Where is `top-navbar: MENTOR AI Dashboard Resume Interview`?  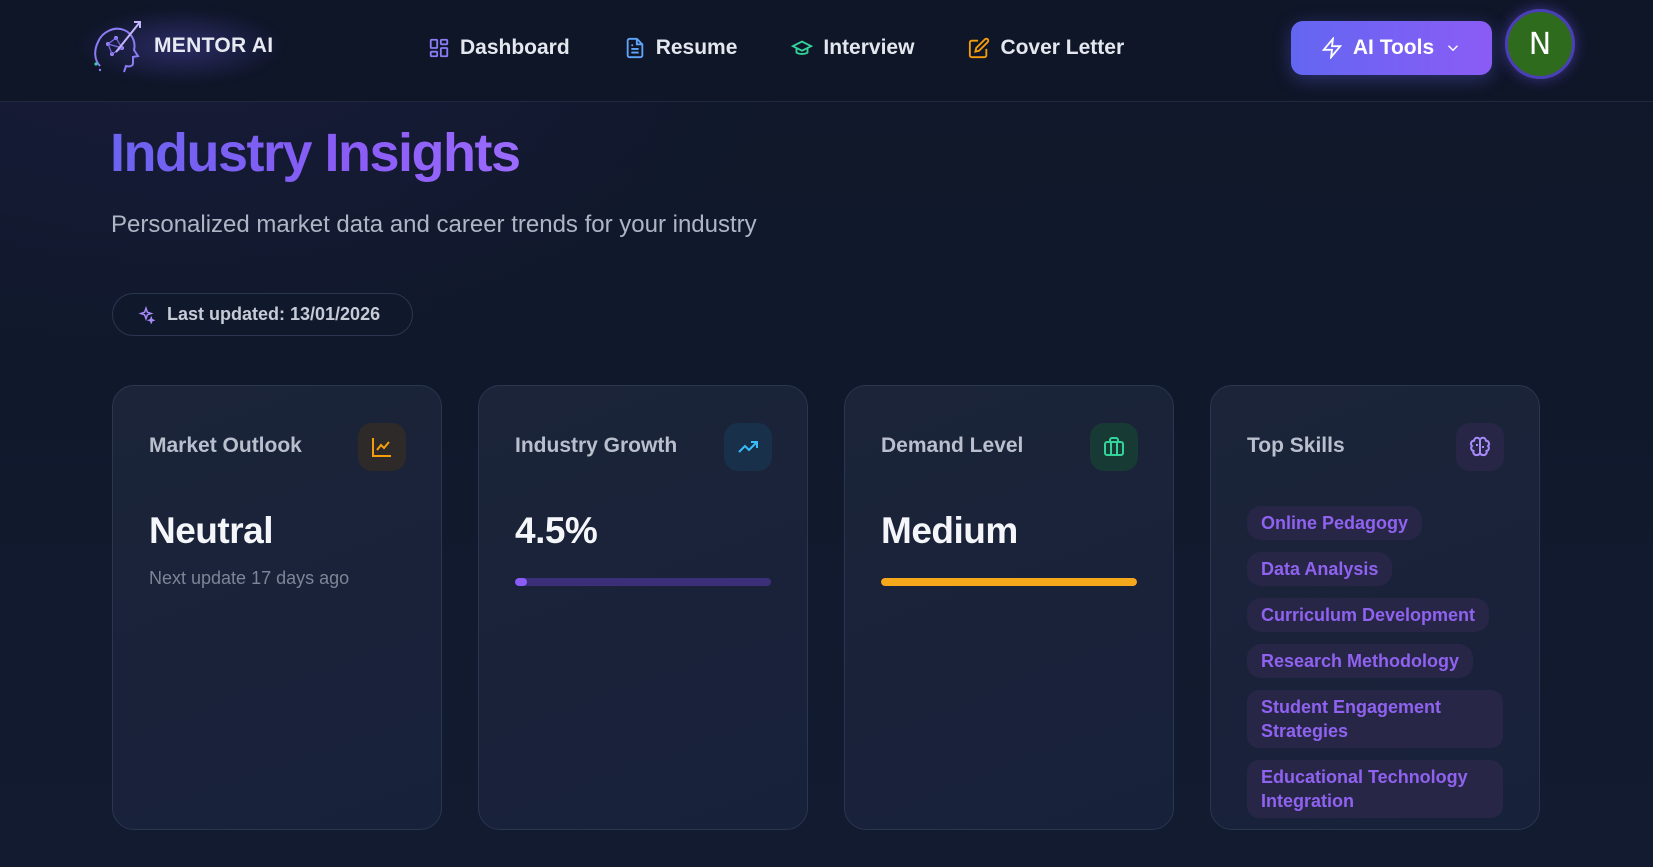
top-navbar: MENTOR AI Dashboard Resume Interview is located at coordinates (826, 51).